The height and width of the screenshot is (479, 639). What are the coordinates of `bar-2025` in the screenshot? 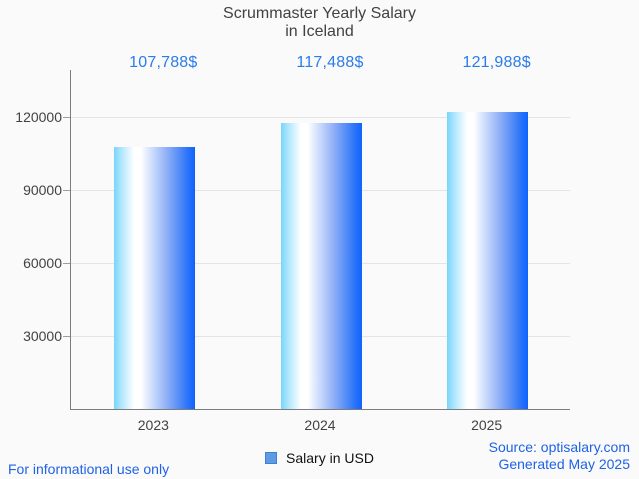 It's located at (488, 260).